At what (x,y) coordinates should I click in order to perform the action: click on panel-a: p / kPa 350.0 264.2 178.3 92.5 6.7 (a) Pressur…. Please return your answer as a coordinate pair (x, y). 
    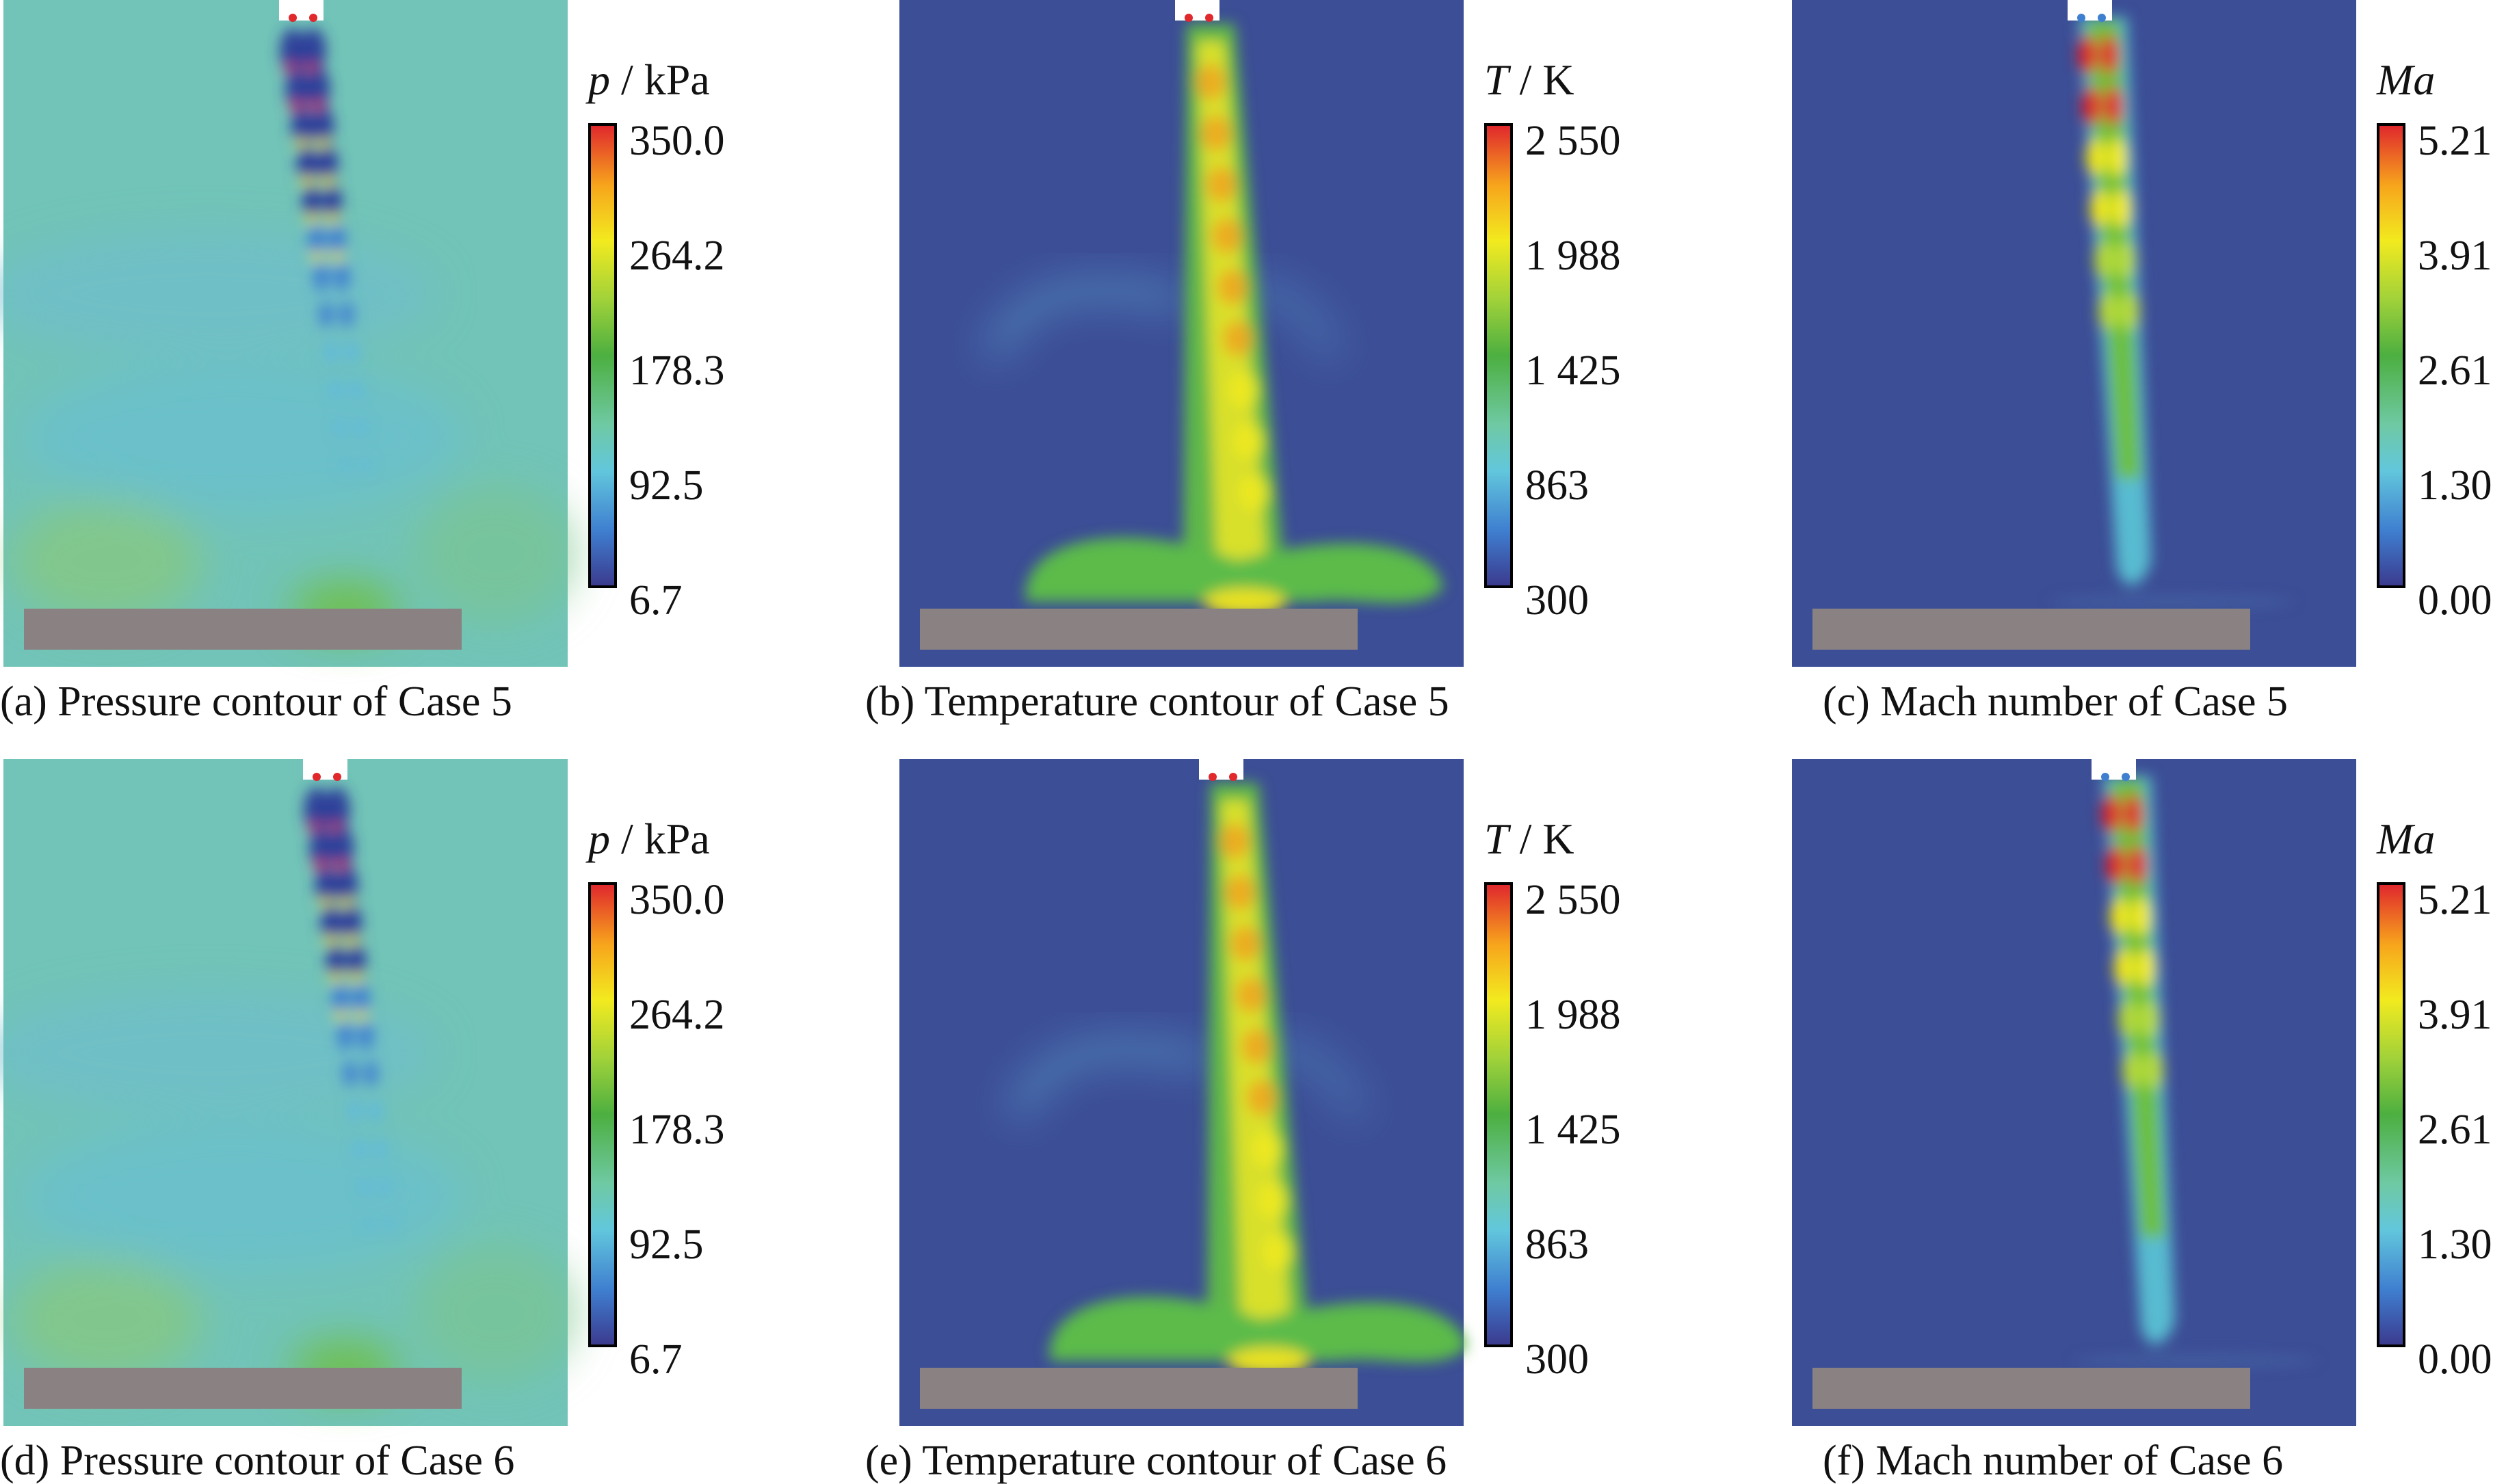
    Looking at the image, I should click on (362, 362).